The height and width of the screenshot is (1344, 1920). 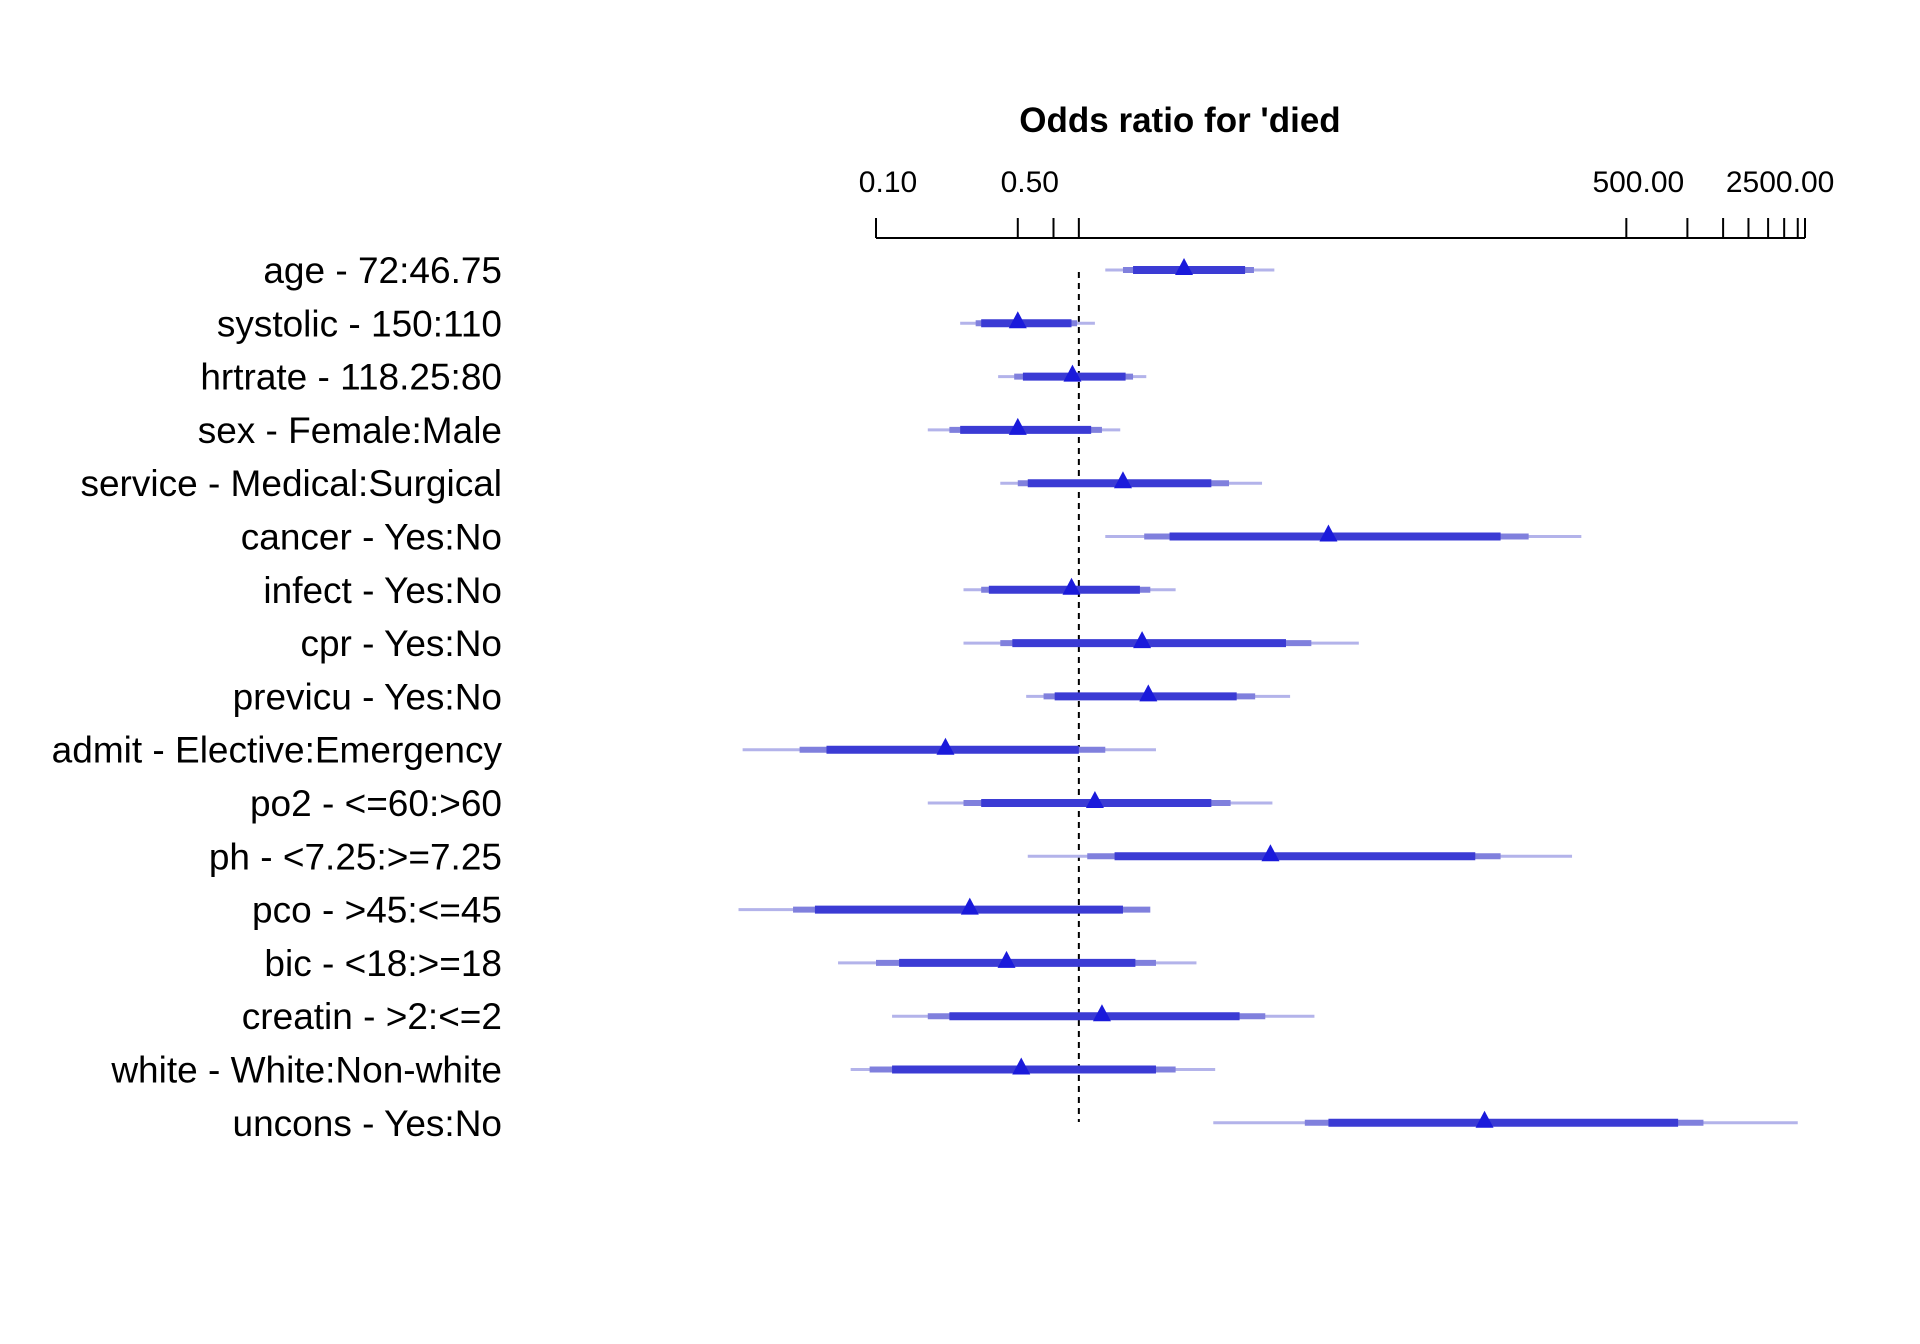 What do you see at coordinates (673, 377) in the screenshot?
I see `forest-row: hrtrate - 118.25:80` at bounding box center [673, 377].